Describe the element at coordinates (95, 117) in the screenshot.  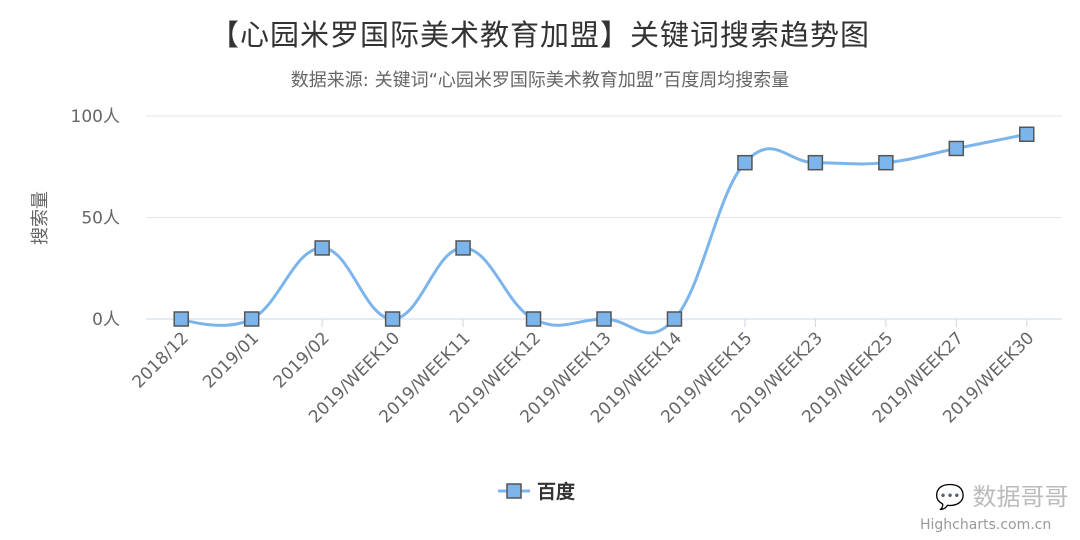
I see `y-tick-label: 100人` at that location.